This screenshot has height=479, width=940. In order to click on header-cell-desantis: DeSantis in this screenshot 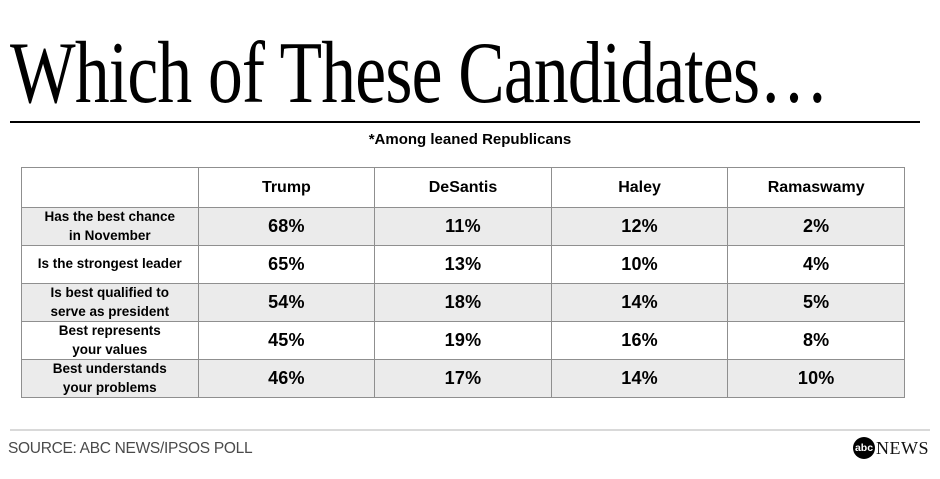, I will do `click(463, 187)`.